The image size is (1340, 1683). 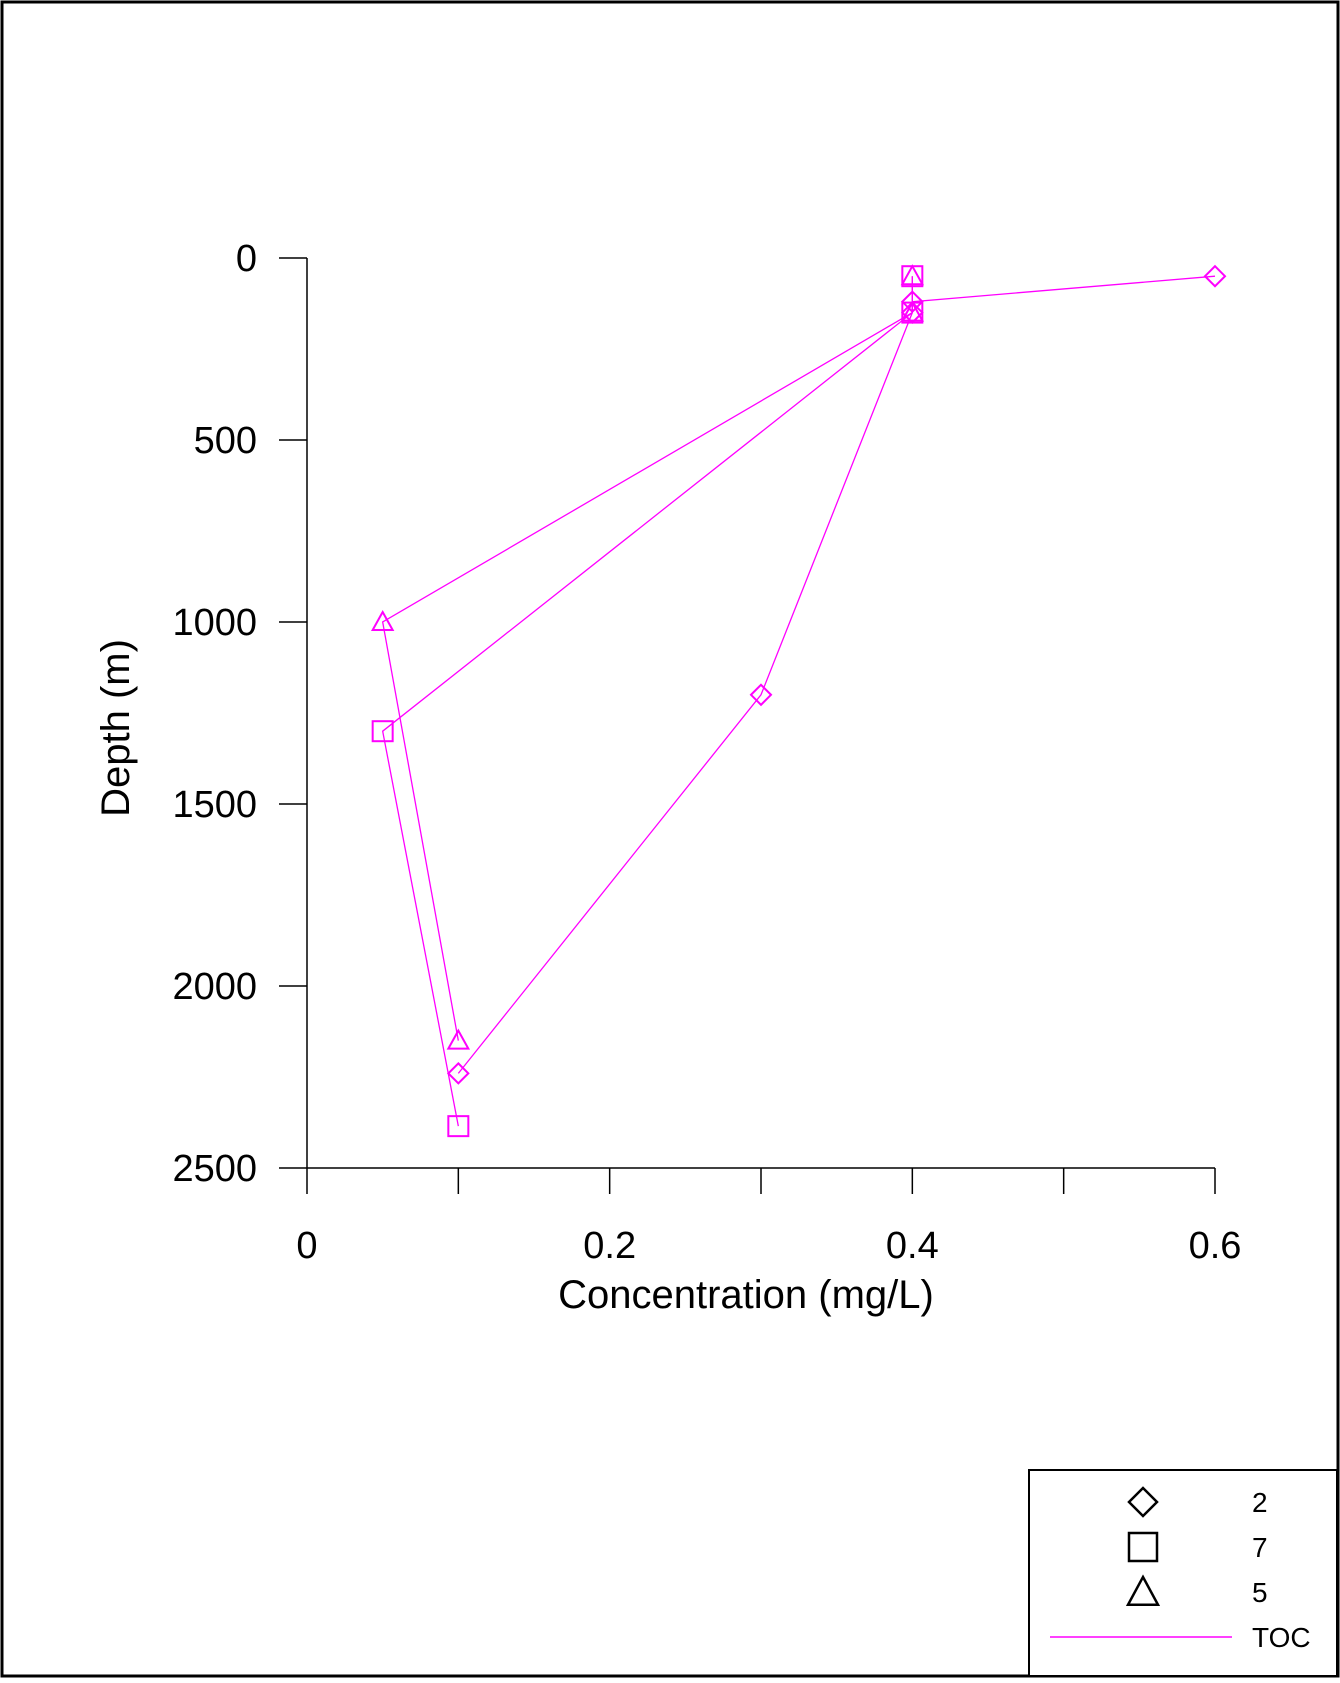 What do you see at coordinates (306, 1246) in the screenshot?
I see `x-tick-label: 0` at bounding box center [306, 1246].